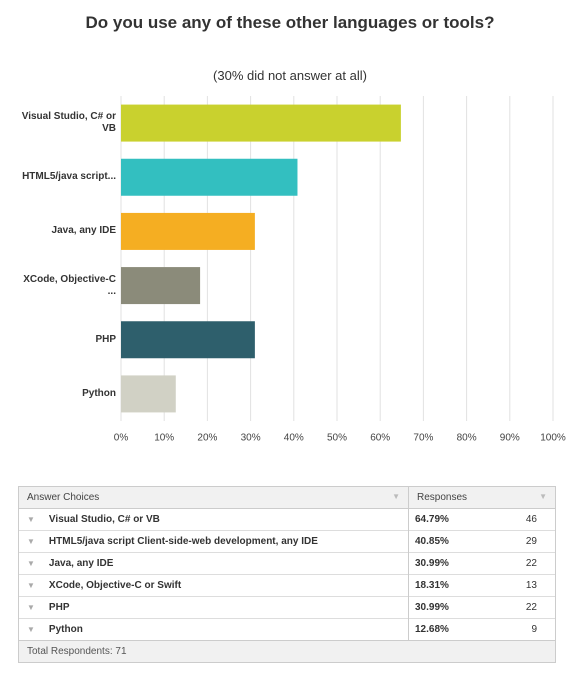 Image resolution: width=580 pixels, height=674 pixels. Describe the element at coordinates (213, 607) in the screenshot. I see `table-cell: ▼ PHP` at that location.